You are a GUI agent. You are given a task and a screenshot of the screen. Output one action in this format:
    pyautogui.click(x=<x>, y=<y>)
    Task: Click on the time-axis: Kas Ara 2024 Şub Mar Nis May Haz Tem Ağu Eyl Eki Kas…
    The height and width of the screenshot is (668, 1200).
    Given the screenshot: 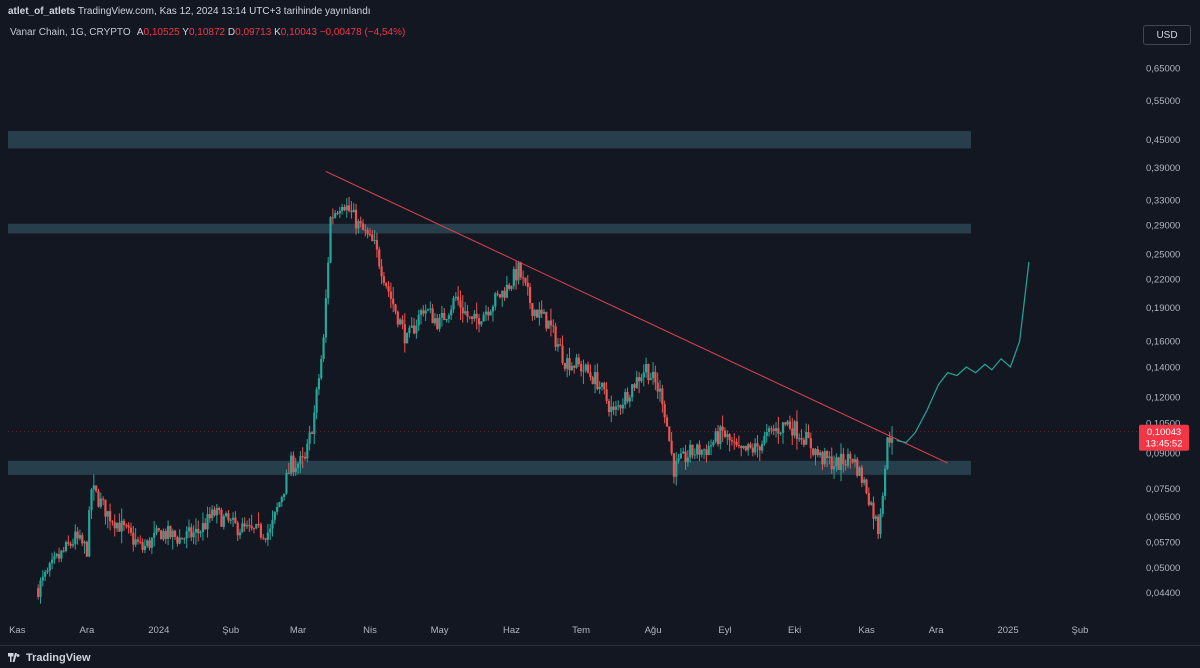 What is the action you would take?
    pyautogui.click(x=548, y=630)
    